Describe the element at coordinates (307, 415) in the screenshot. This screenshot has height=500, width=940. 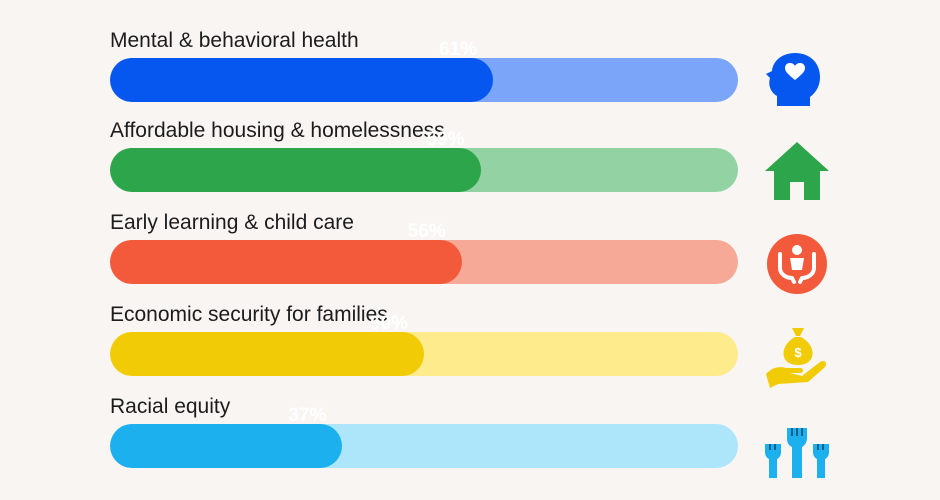
I see `data-label: 37%` at that location.